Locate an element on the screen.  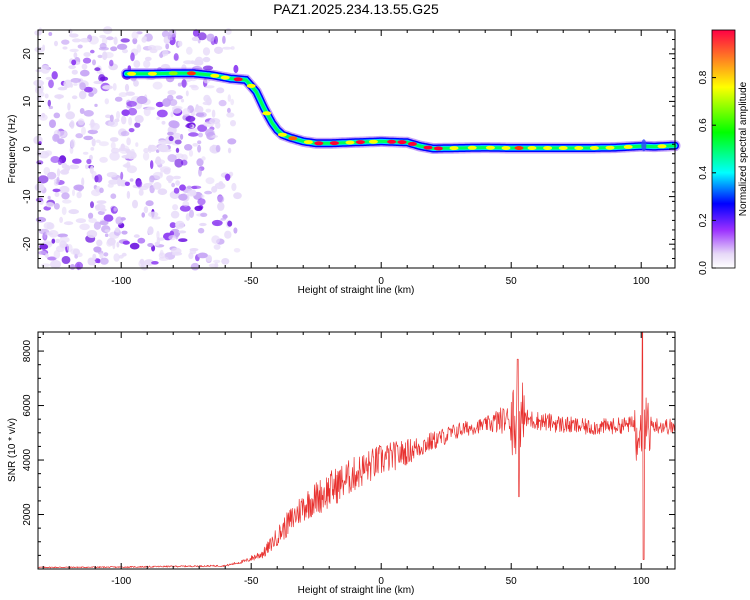
colorbar-tick-label: 0.8 is located at coordinates (703, 77).